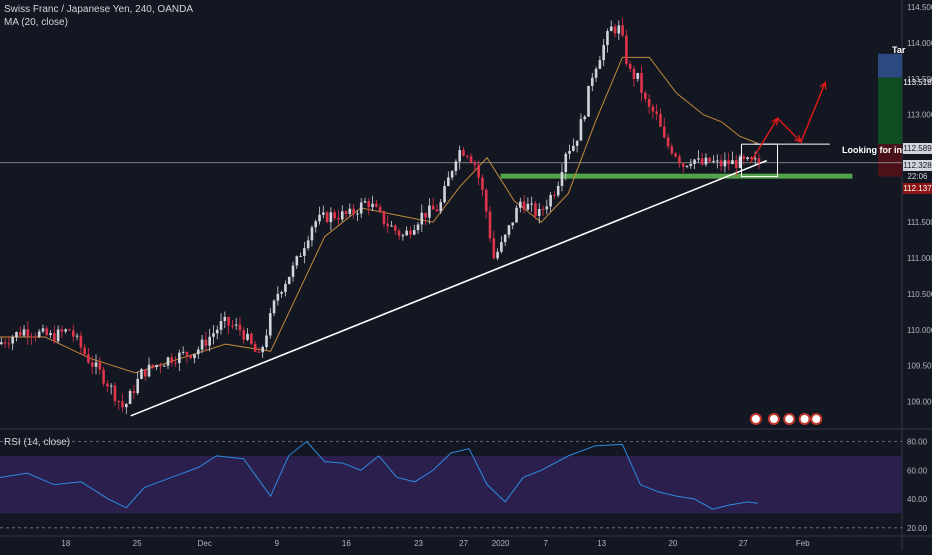 This screenshot has height=555, width=932. I want to click on price-tag-entry: 112.589, so click(917, 148).